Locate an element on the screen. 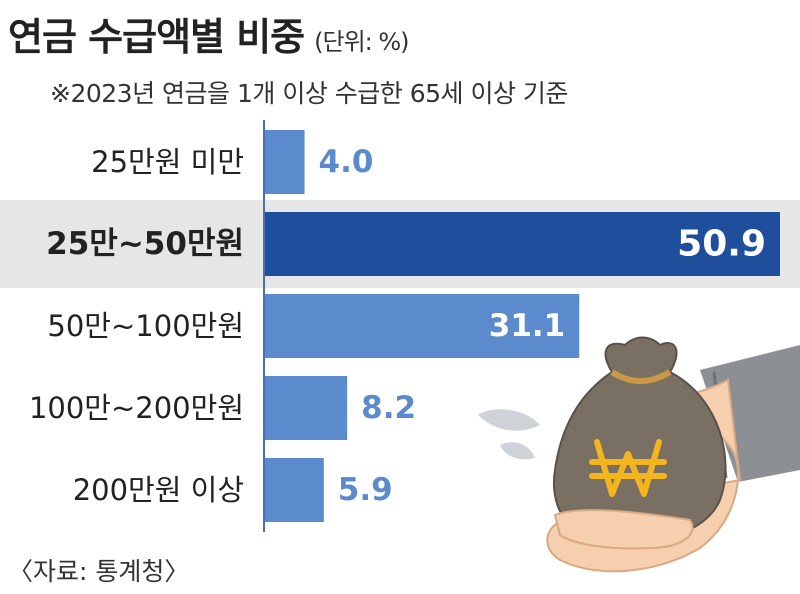 The height and width of the screenshot is (594, 800). category-label-2: 50만~100만원 is located at coordinates (145, 326).